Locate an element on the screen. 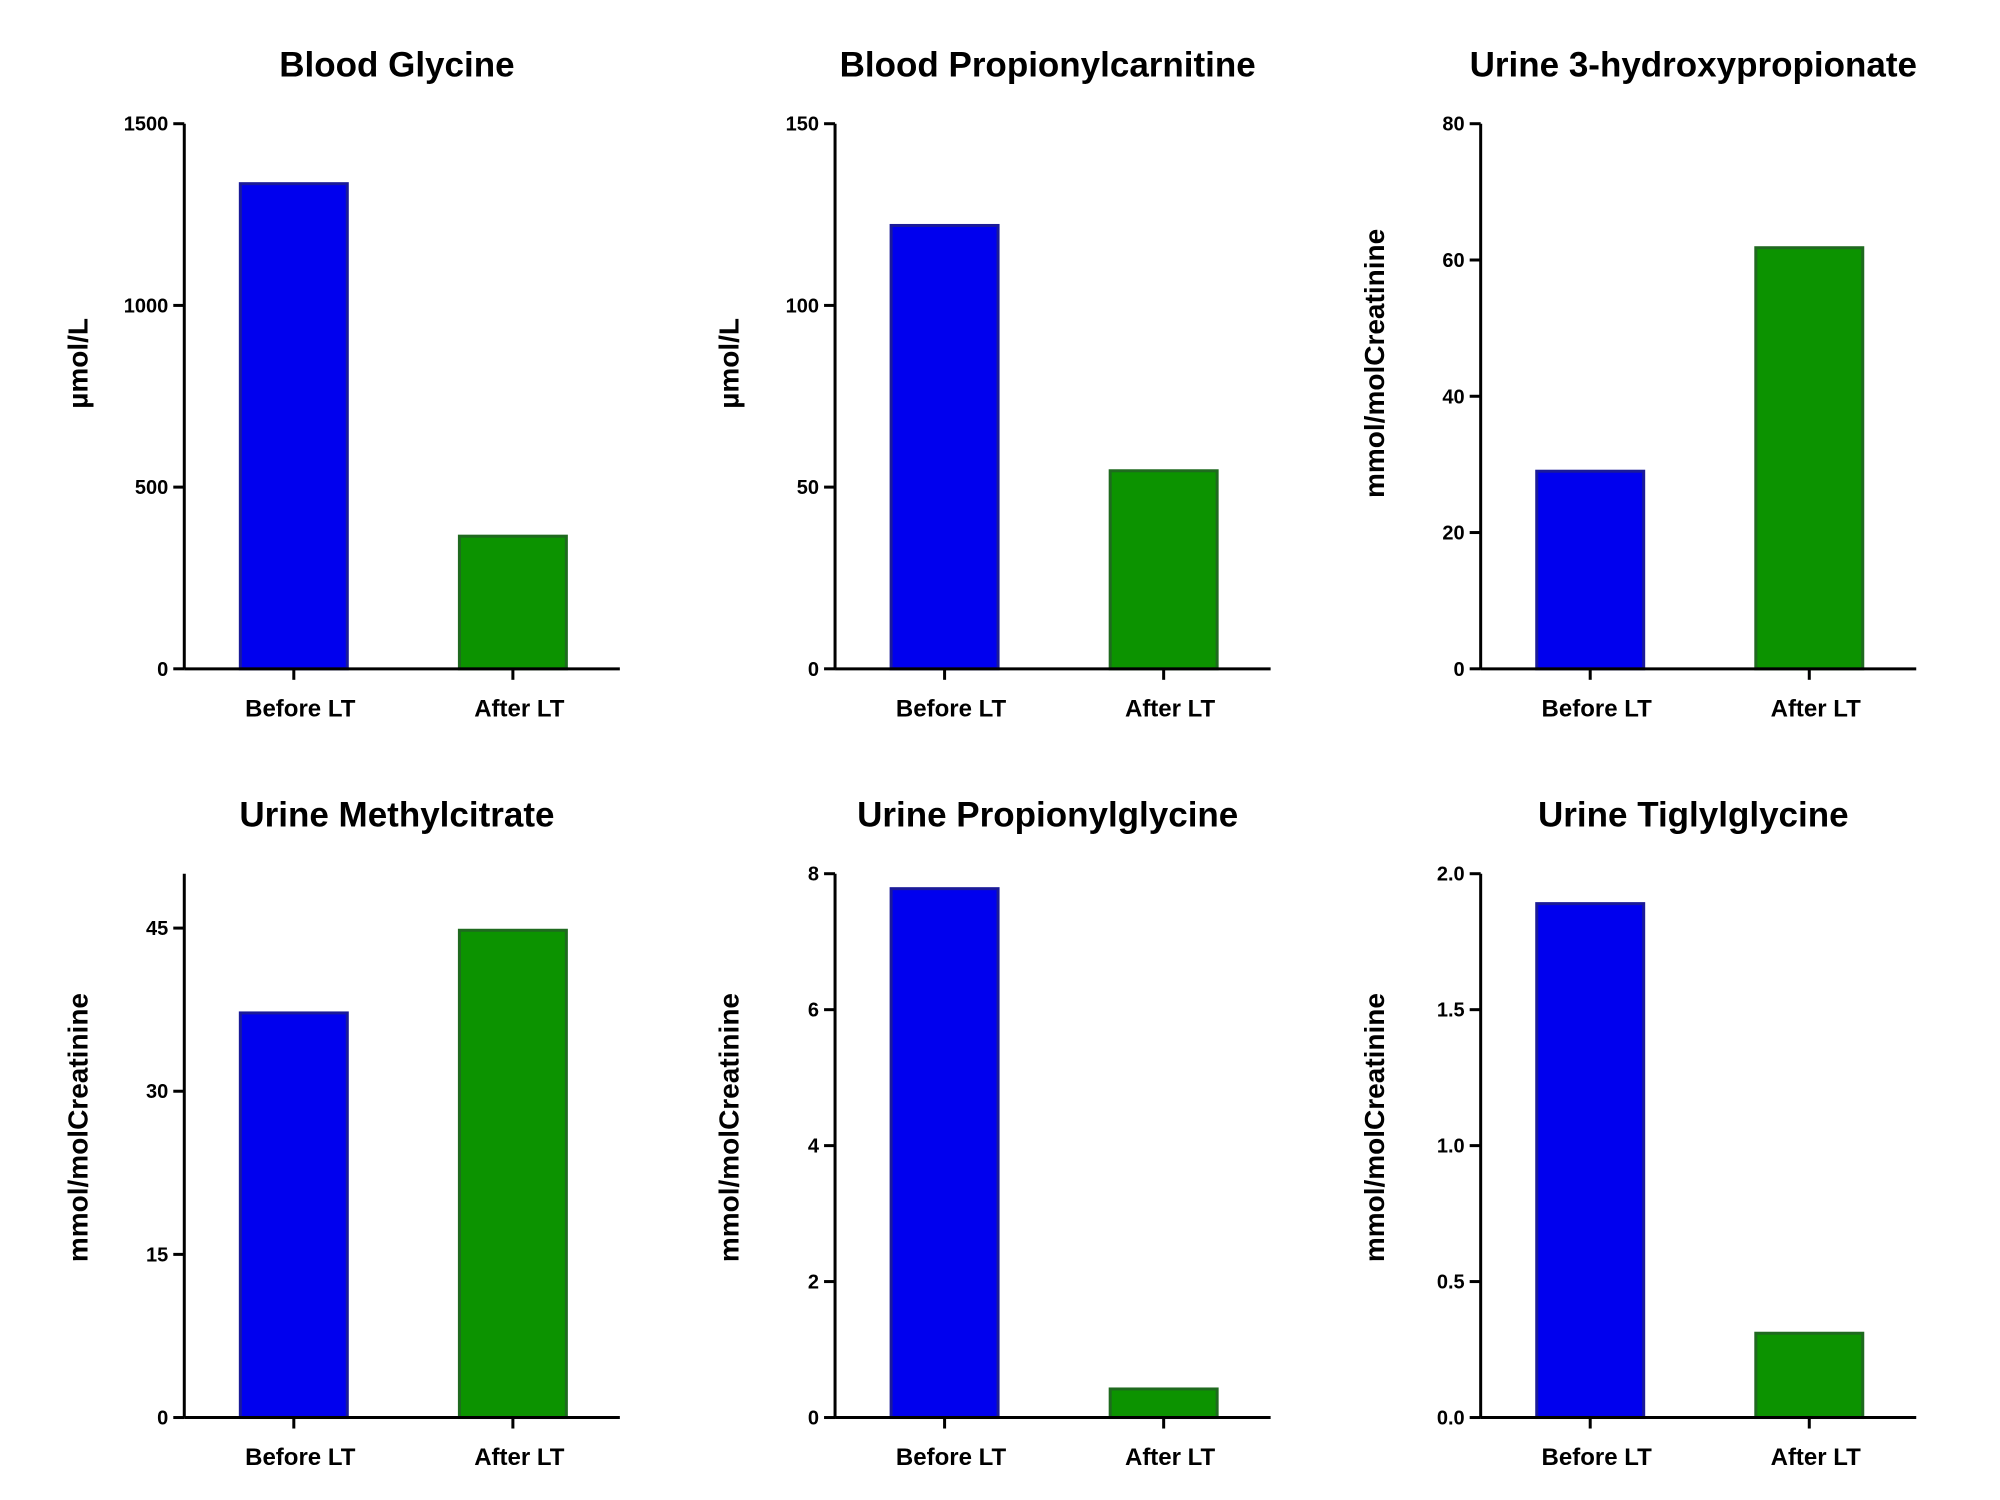 The height and width of the screenshot is (1500, 2000). y-tick-label: 20 is located at coordinates (1453, 534).